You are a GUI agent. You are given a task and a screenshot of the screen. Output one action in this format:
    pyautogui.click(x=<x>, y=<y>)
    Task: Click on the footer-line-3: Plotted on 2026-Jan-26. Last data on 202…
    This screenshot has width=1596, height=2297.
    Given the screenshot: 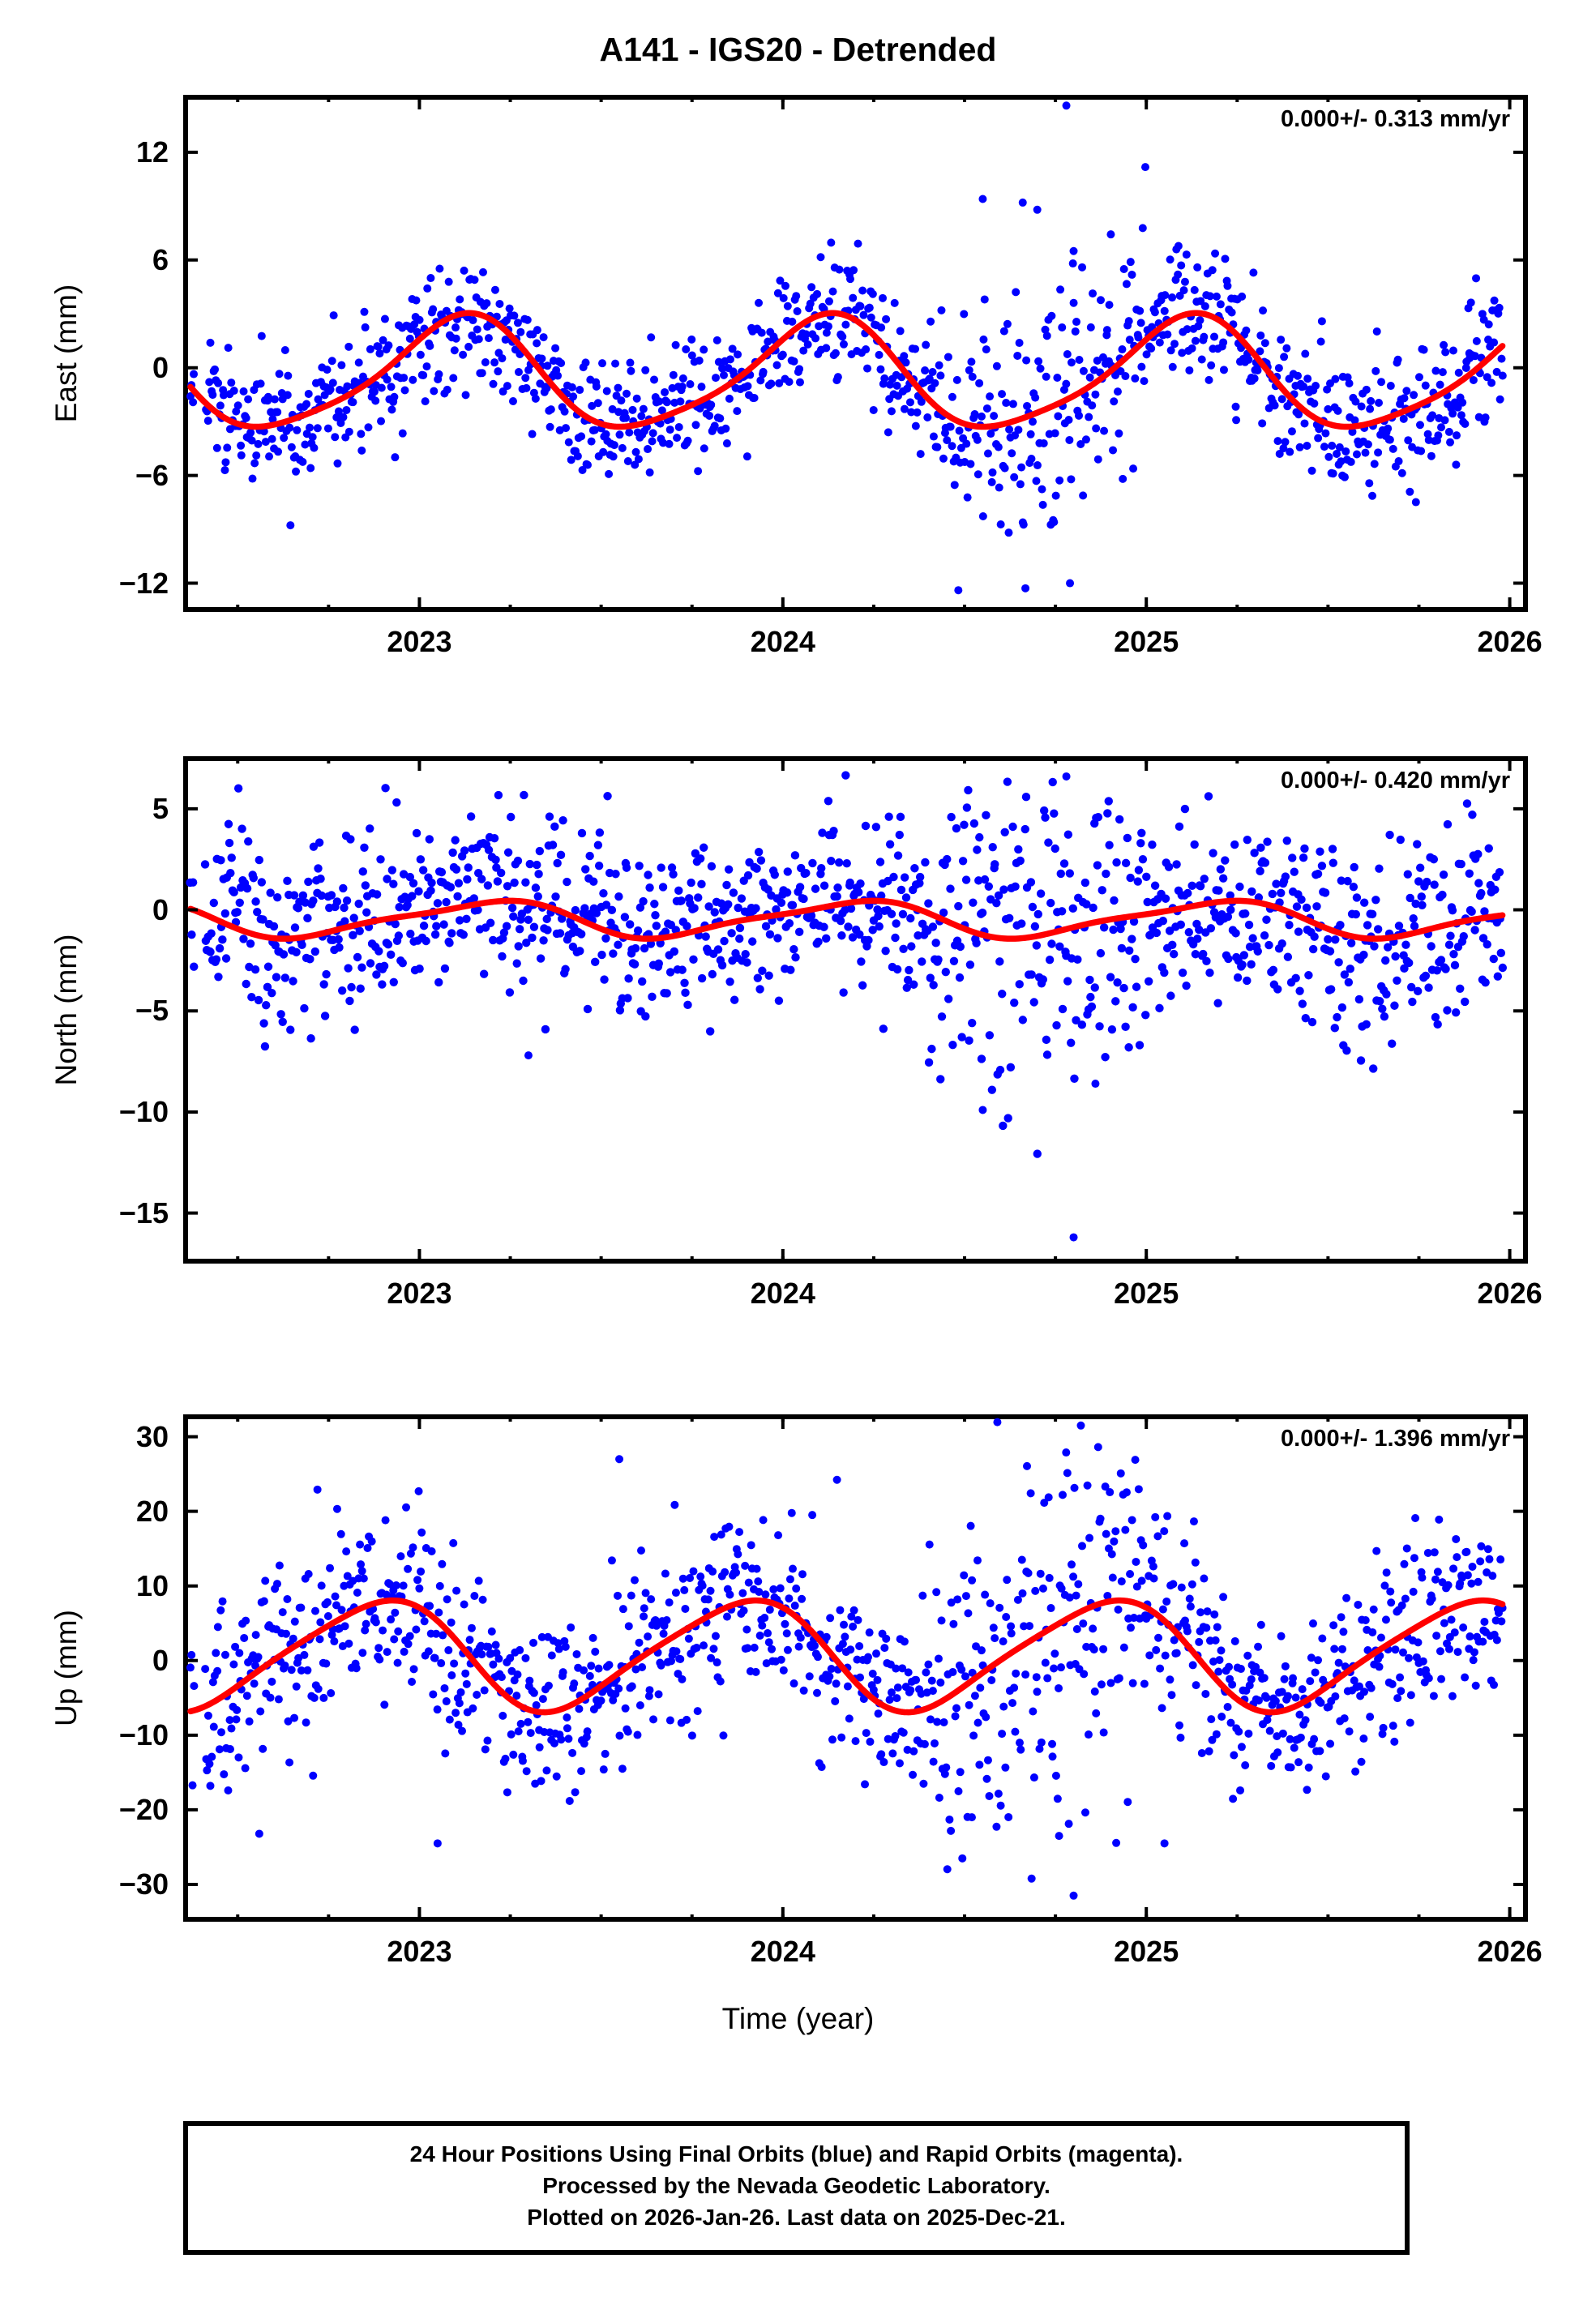 What is the action you would take?
    pyautogui.click(x=796, y=2217)
    